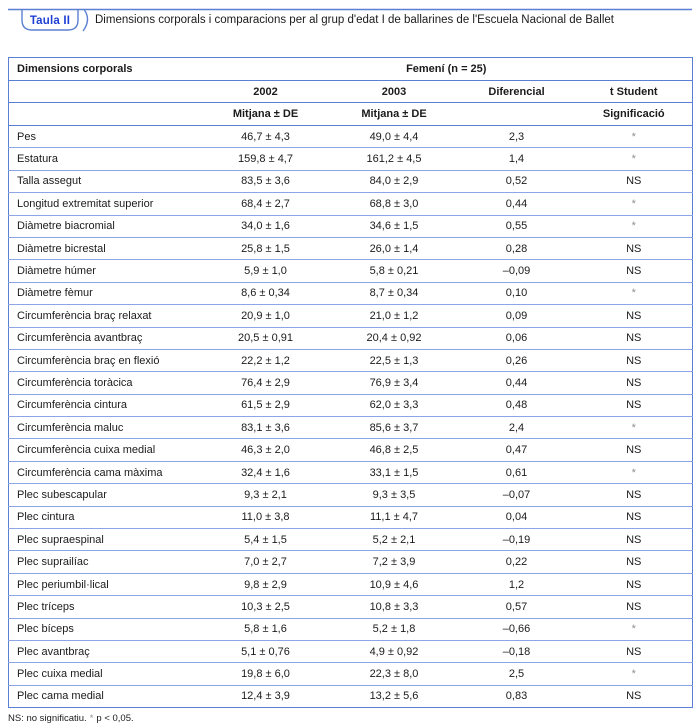 Image resolution: width=700 pixels, height=727 pixels. I want to click on caption-decoration, so click(350, 20).